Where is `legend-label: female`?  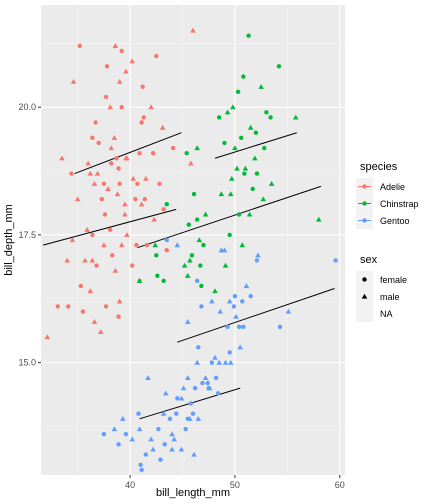
legend-label: female is located at coordinates (393, 280).